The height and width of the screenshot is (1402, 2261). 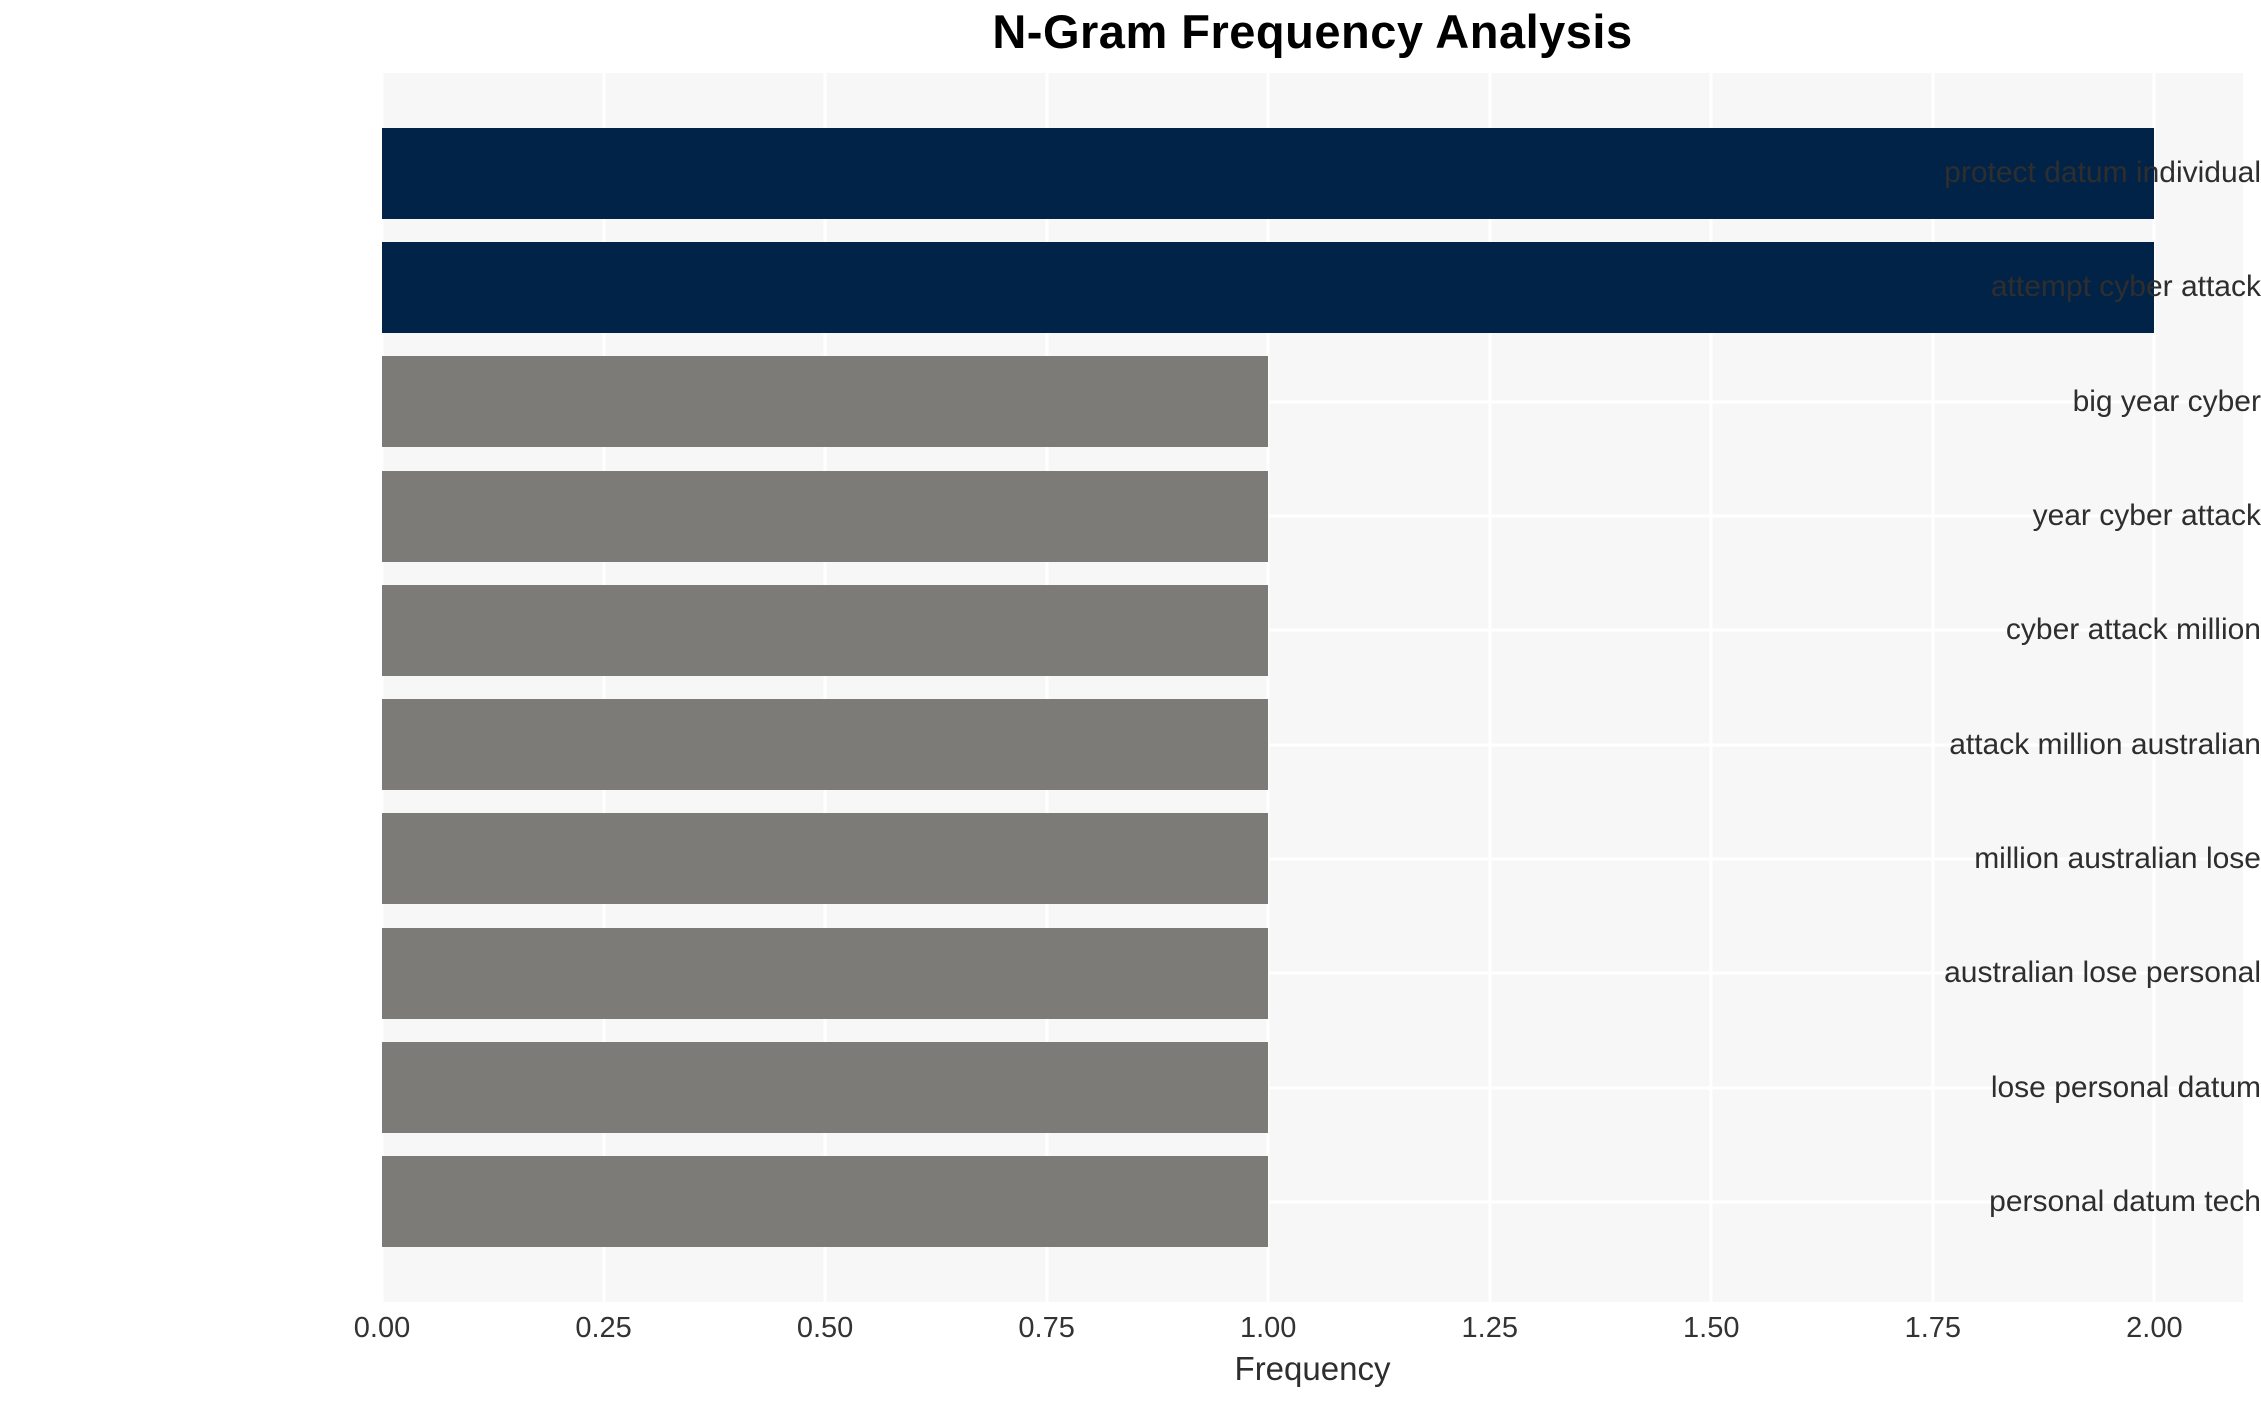 I want to click on category-label: lose personal datum, so click(x=2125, y=1087).